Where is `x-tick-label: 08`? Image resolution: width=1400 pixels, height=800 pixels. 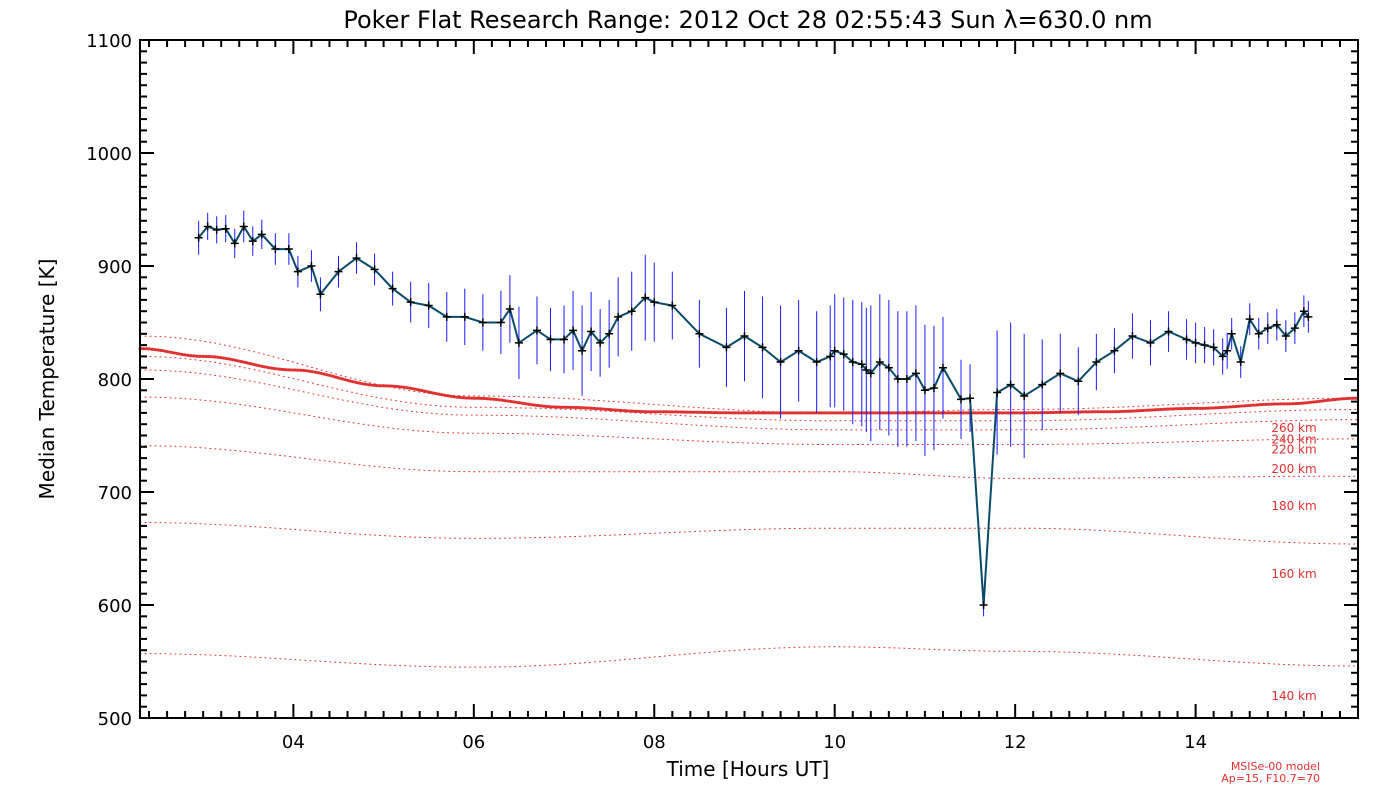
x-tick-label: 08 is located at coordinates (654, 742).